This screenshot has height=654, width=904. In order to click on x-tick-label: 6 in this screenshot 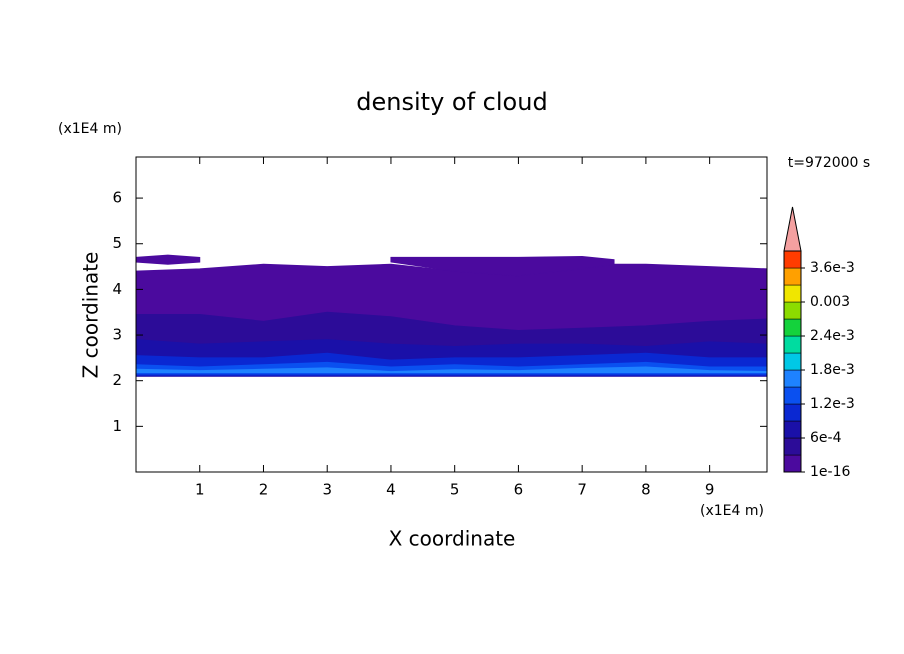, I will do `click(519, 490)`.